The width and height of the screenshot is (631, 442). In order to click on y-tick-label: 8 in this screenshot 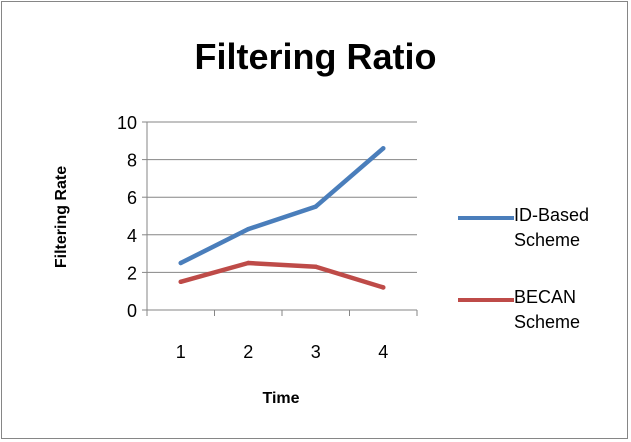, I will do `click(132, 161)`.